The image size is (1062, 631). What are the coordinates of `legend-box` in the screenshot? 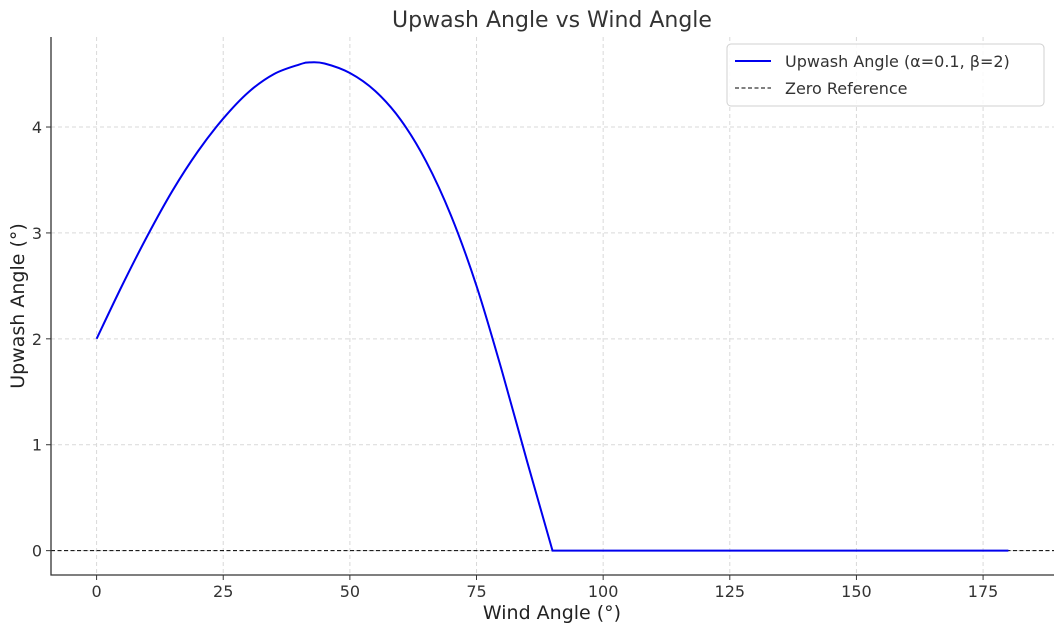 It's located at (885, 75).